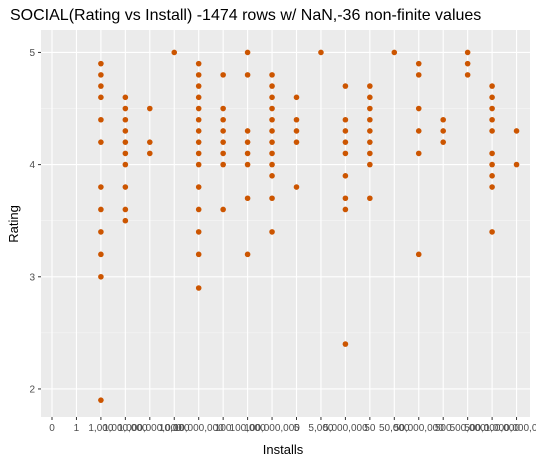 This screenshot has height=464, width=536. I want to click on x-tick-label: 10,000,000, so click(199, 428).